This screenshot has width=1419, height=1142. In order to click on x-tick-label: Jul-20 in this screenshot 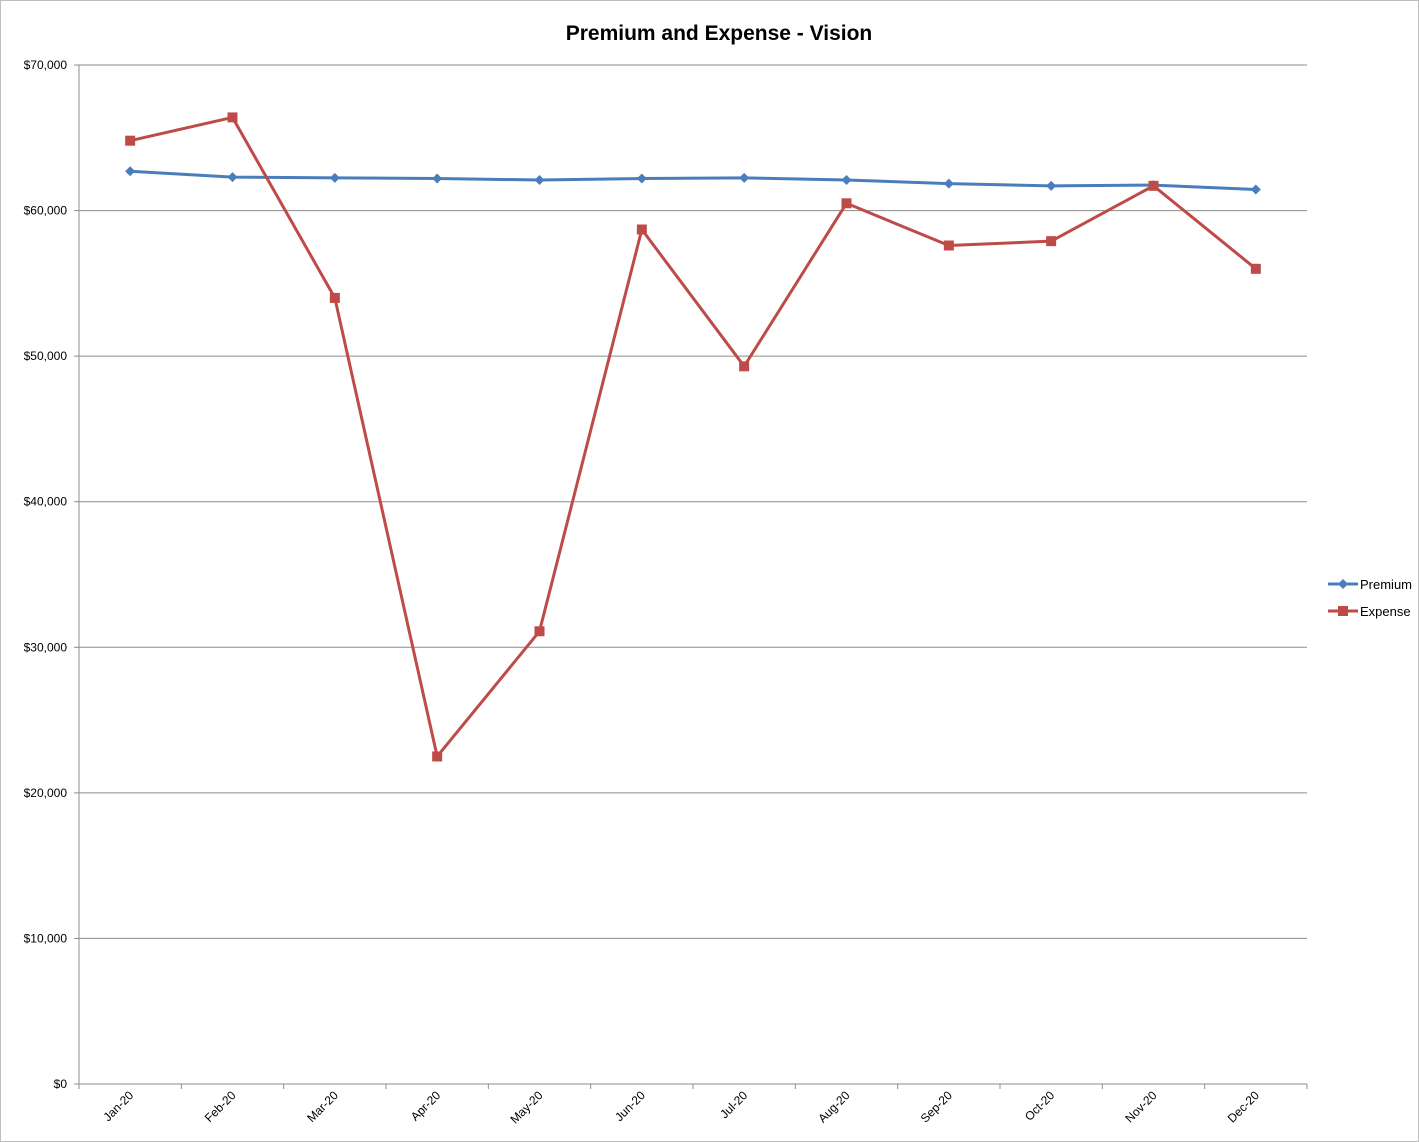, I will do `click(733, 1104)`.